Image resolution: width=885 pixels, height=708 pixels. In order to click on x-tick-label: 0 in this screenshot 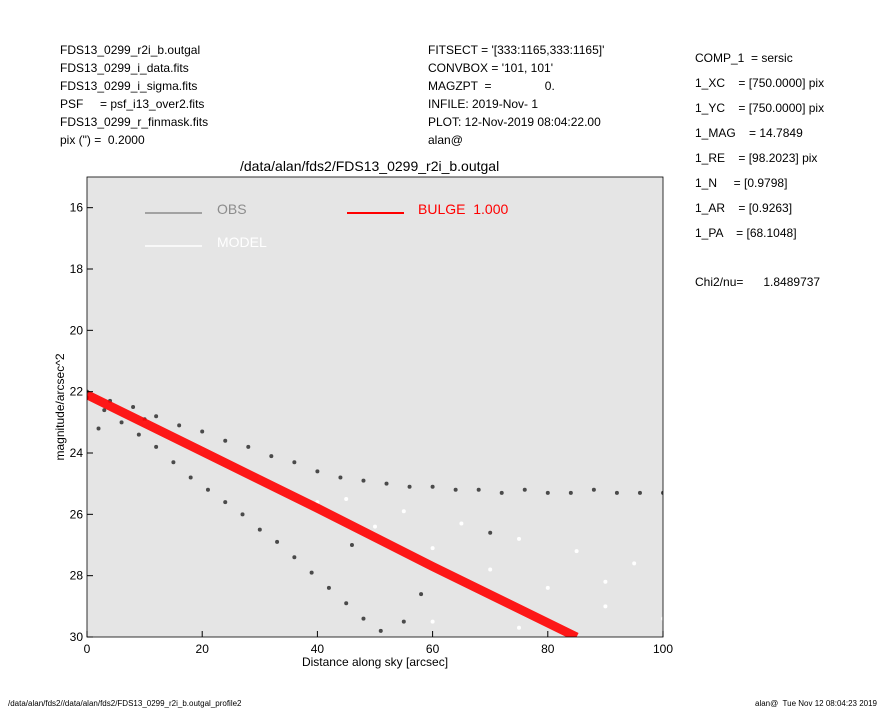, I will do `click(87, 649)`.